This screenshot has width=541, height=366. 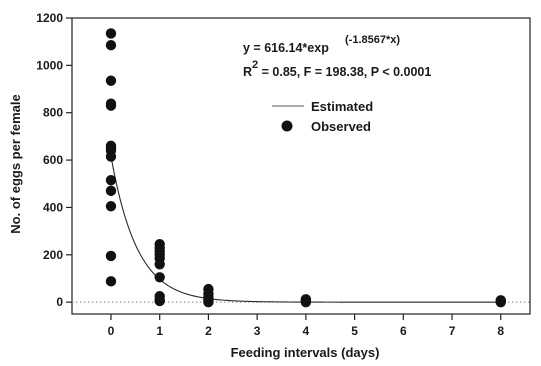 I want to click on x-tick-label: 3, so click(x=257, y=331).